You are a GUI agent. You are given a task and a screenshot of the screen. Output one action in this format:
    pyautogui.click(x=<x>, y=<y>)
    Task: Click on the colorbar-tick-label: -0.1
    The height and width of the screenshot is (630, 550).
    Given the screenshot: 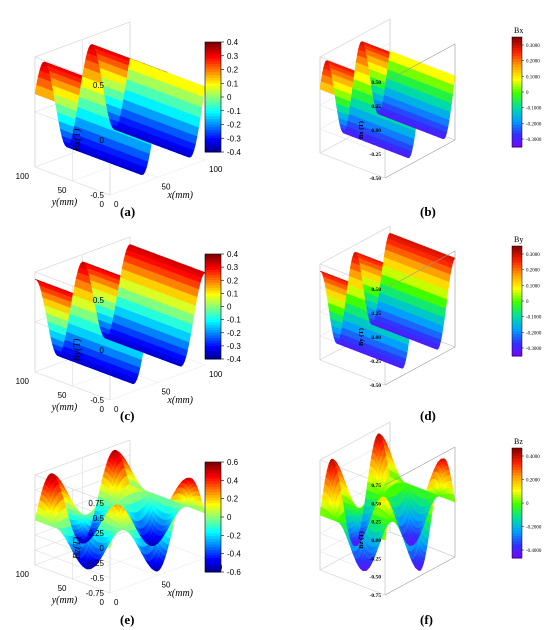 What is the action you would take?
    pyautogui.click(x=234, y=111)
    